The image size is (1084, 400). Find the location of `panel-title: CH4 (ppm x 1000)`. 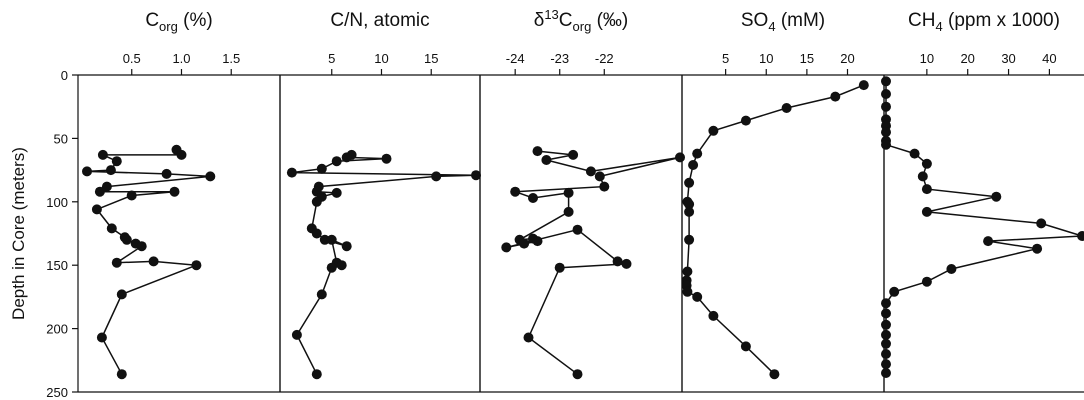

panel-title: CH4 (ppm x 1000) is located at coordinates (984, 22).